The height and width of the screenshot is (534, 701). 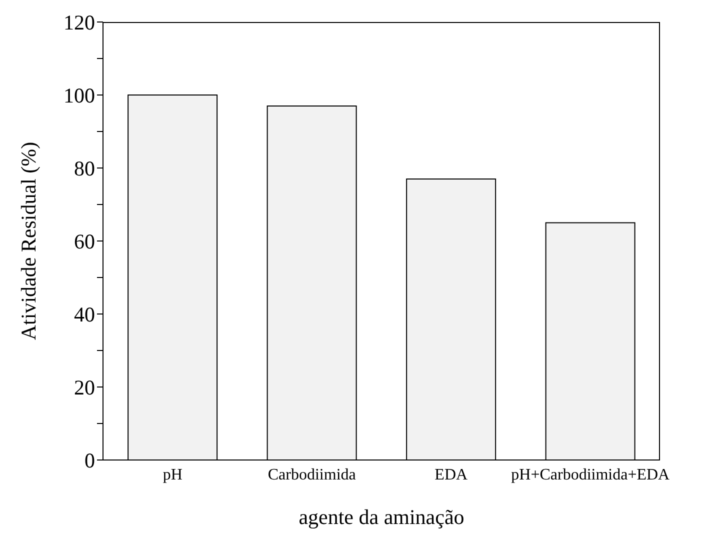 What do you see at coordinates (84, 314) in the screenshot?
I see `y-tick-label: 40` at bounding box center [84, 314].